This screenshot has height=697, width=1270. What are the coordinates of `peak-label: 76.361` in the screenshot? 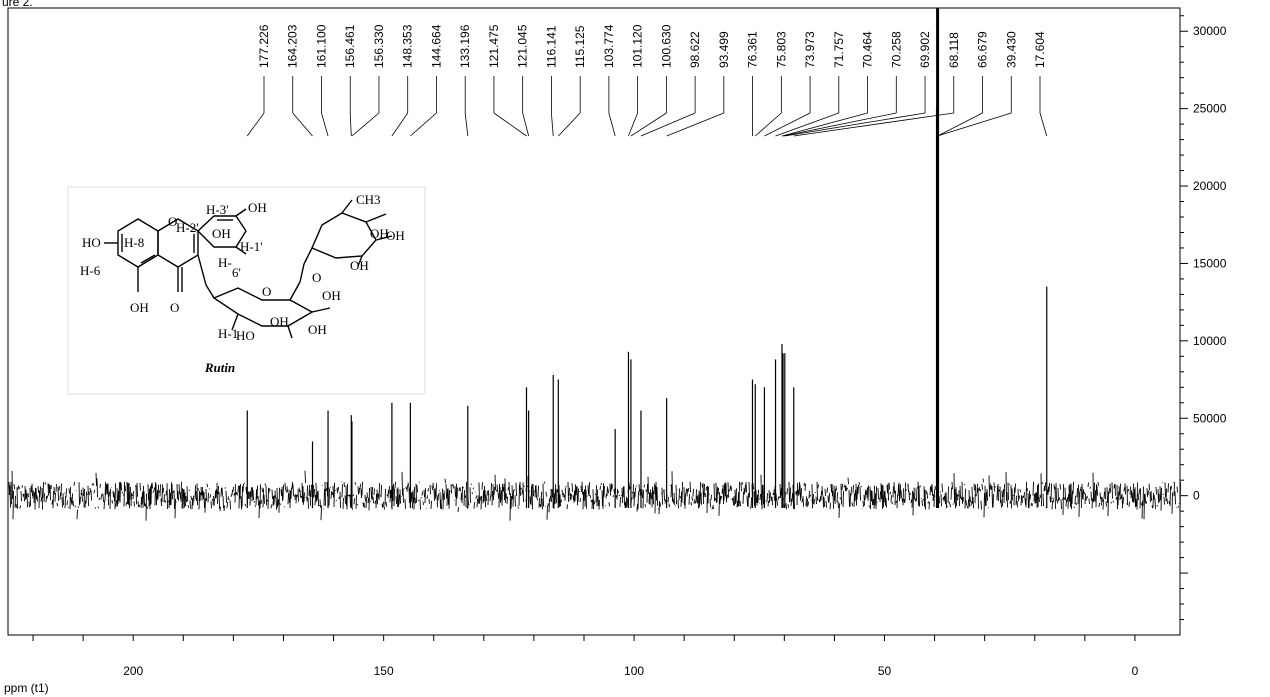 It's located at (753, 49).